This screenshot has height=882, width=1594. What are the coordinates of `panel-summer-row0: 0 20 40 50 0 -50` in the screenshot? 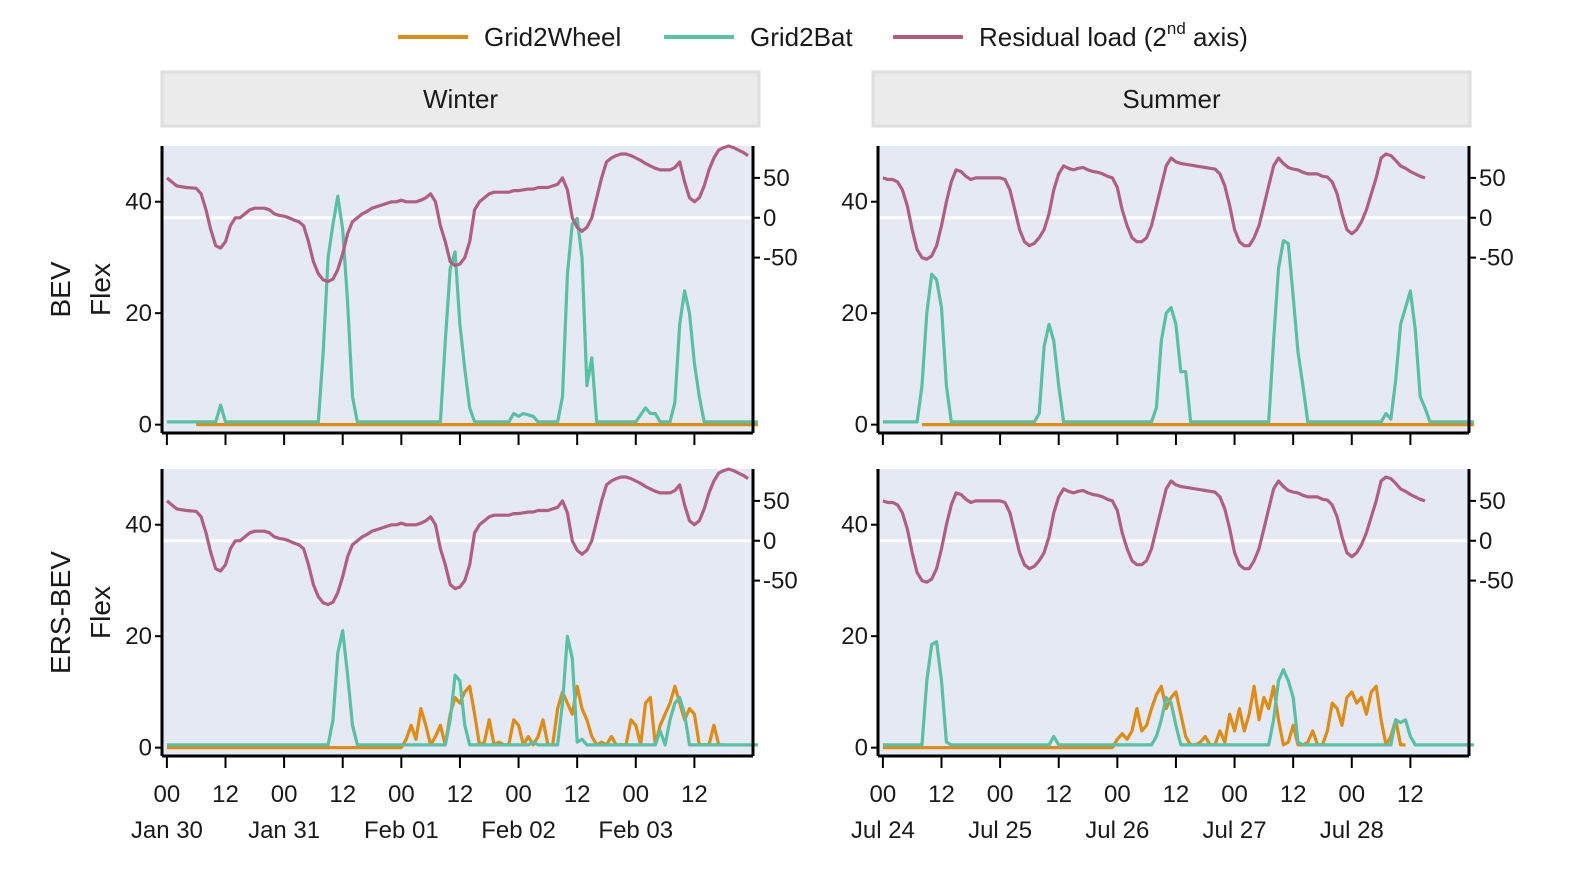 It's located at (1177, 295).